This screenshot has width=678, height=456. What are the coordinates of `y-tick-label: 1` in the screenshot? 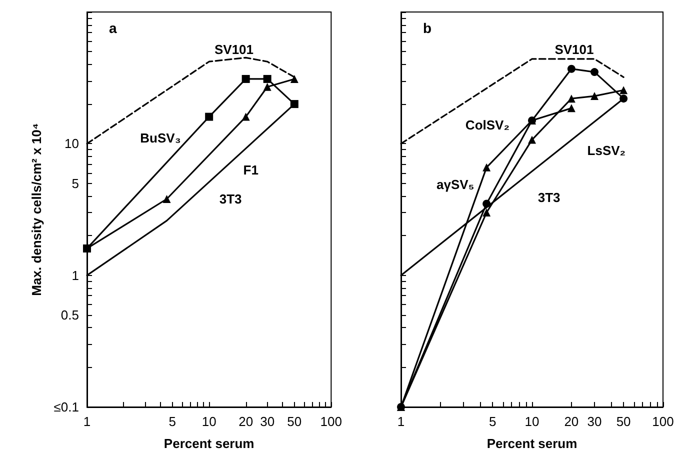 It's located at (75, 275).